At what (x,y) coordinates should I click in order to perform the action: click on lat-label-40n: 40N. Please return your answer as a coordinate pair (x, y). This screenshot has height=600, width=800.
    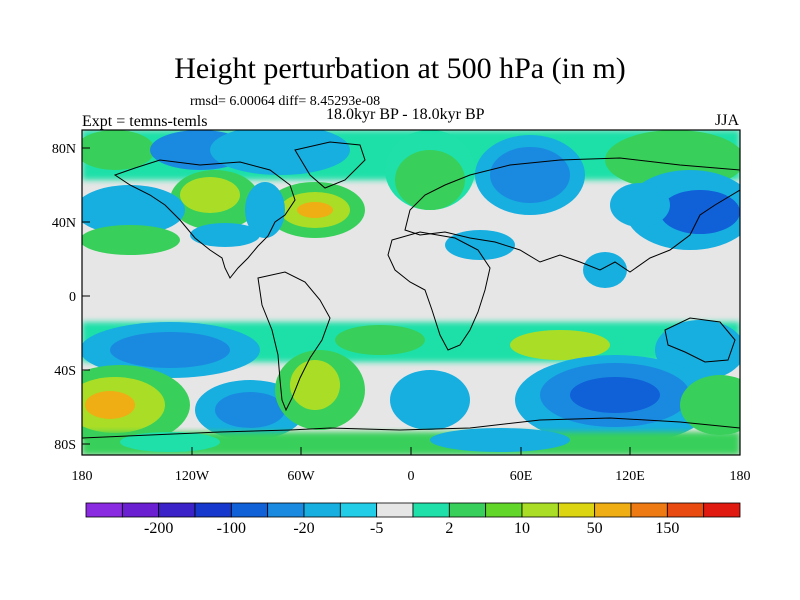
    Looking at the image, I should click on (64, 223).